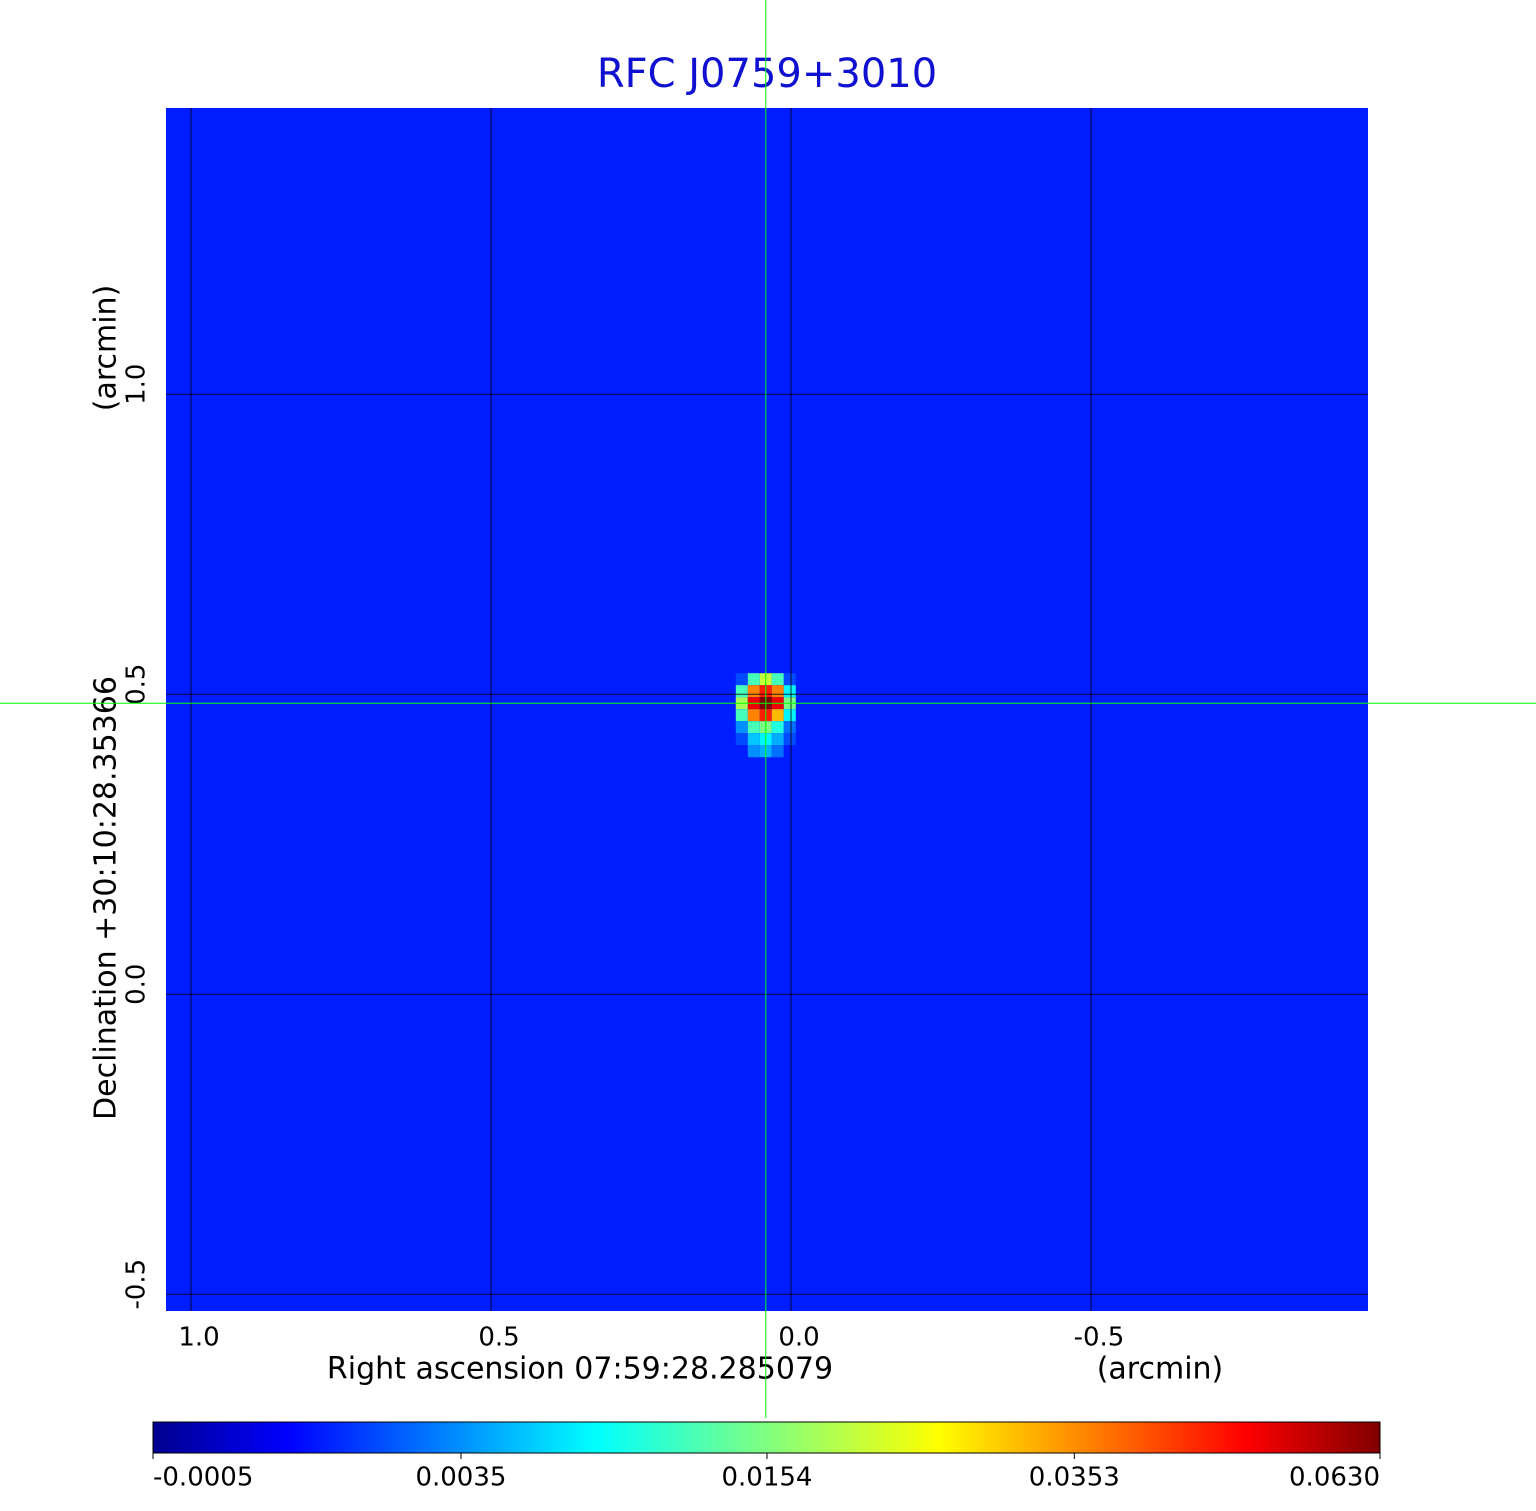  Describe the element at coordinates (1334, 1478) in the screenshot. I see `colorbar-tick-label: 0.0630` at that location.